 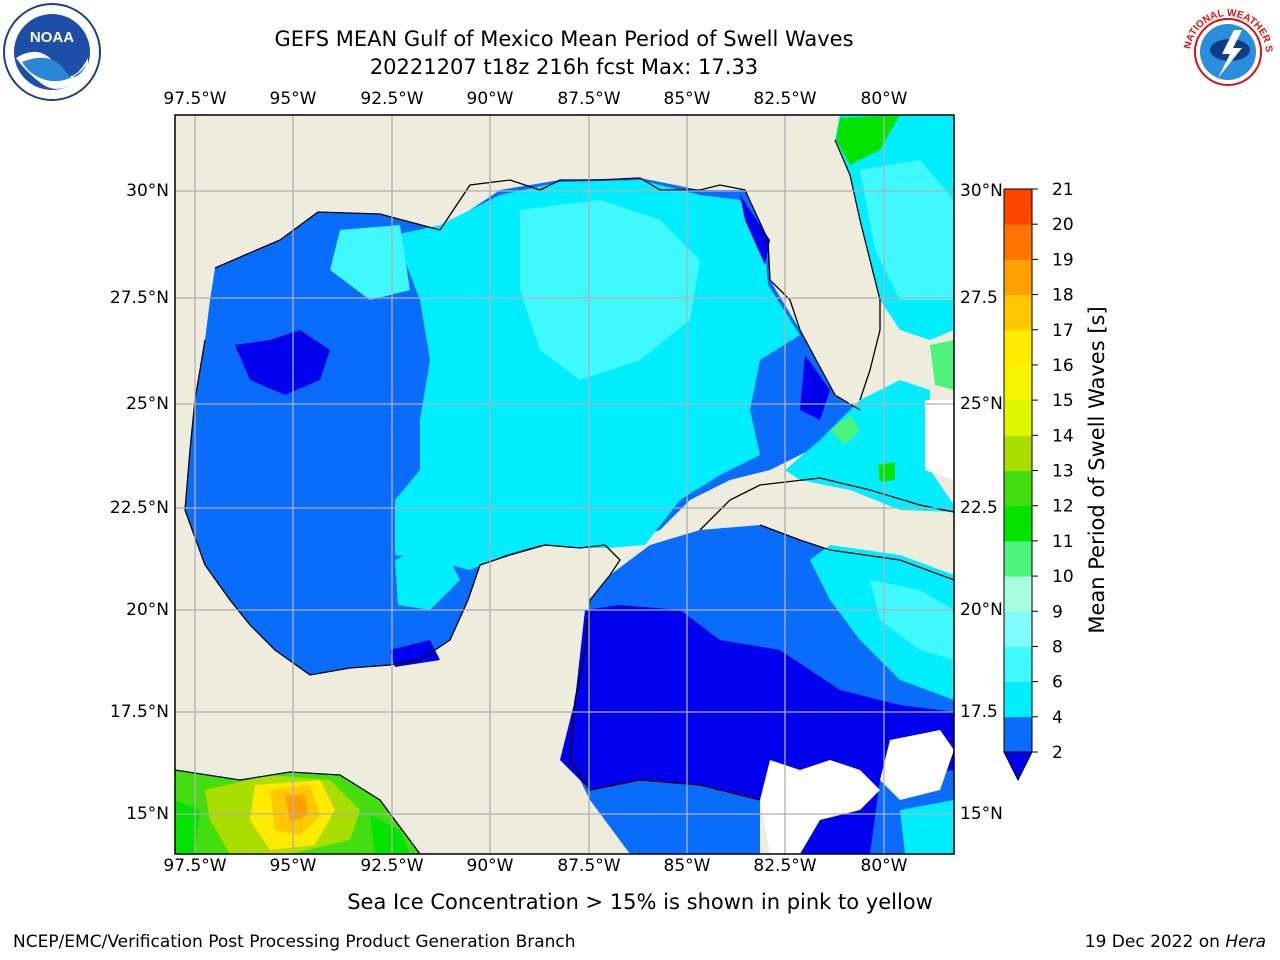 What do you see at coordinates (147, 814) in the screenshot?
I see `lat-label-left: 15°N` at bounding box center [147, 814].